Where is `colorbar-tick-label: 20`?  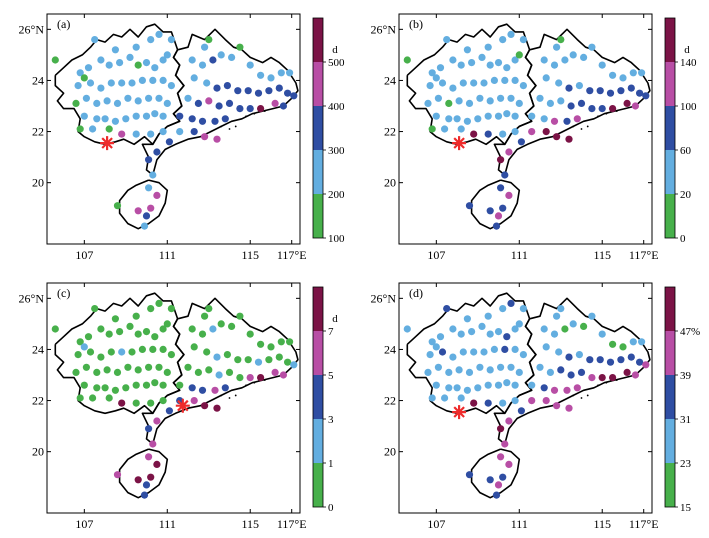
colorbar-tick-label: 20 is located at coordinates (686, 195).